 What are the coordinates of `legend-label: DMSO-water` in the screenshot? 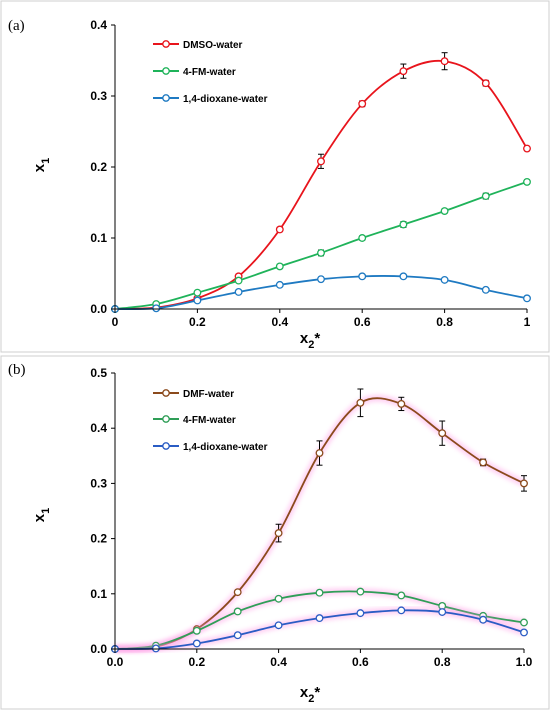 It's located at (213, 45).